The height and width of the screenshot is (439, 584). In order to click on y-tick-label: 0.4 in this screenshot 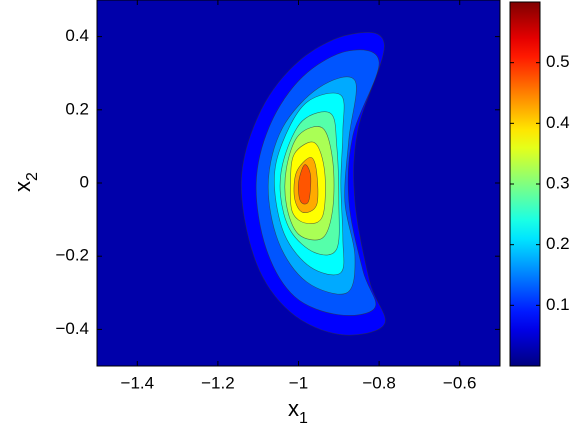, I will do `click(77, 35)`.